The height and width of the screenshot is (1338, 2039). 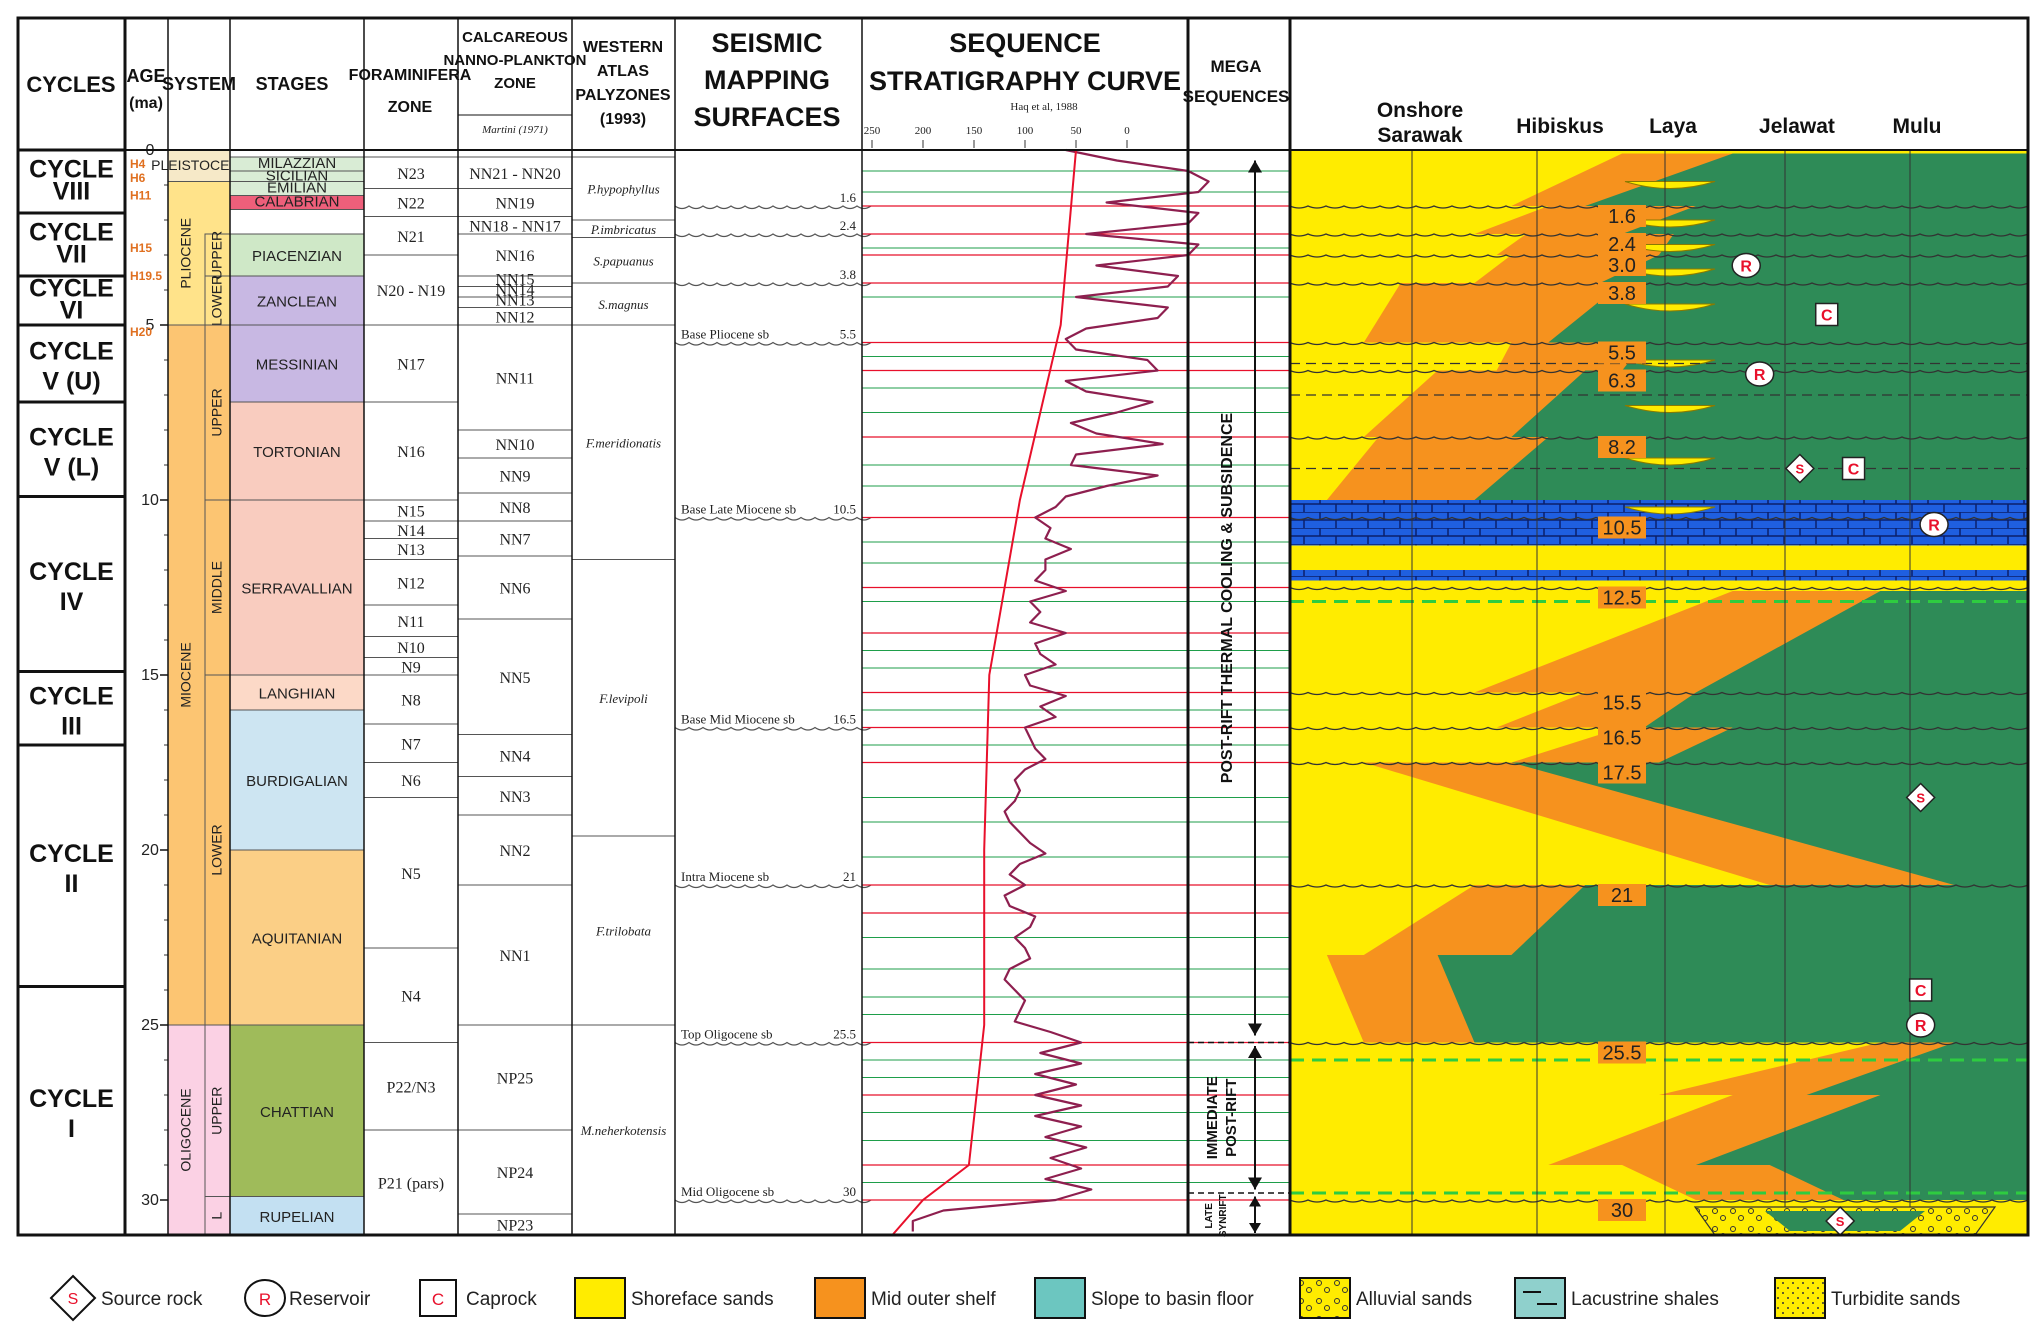 What do you see at coordinates (1920, 797) in the screenshot?
I see `source-rock-icon` at bounding box center [1920, 797].